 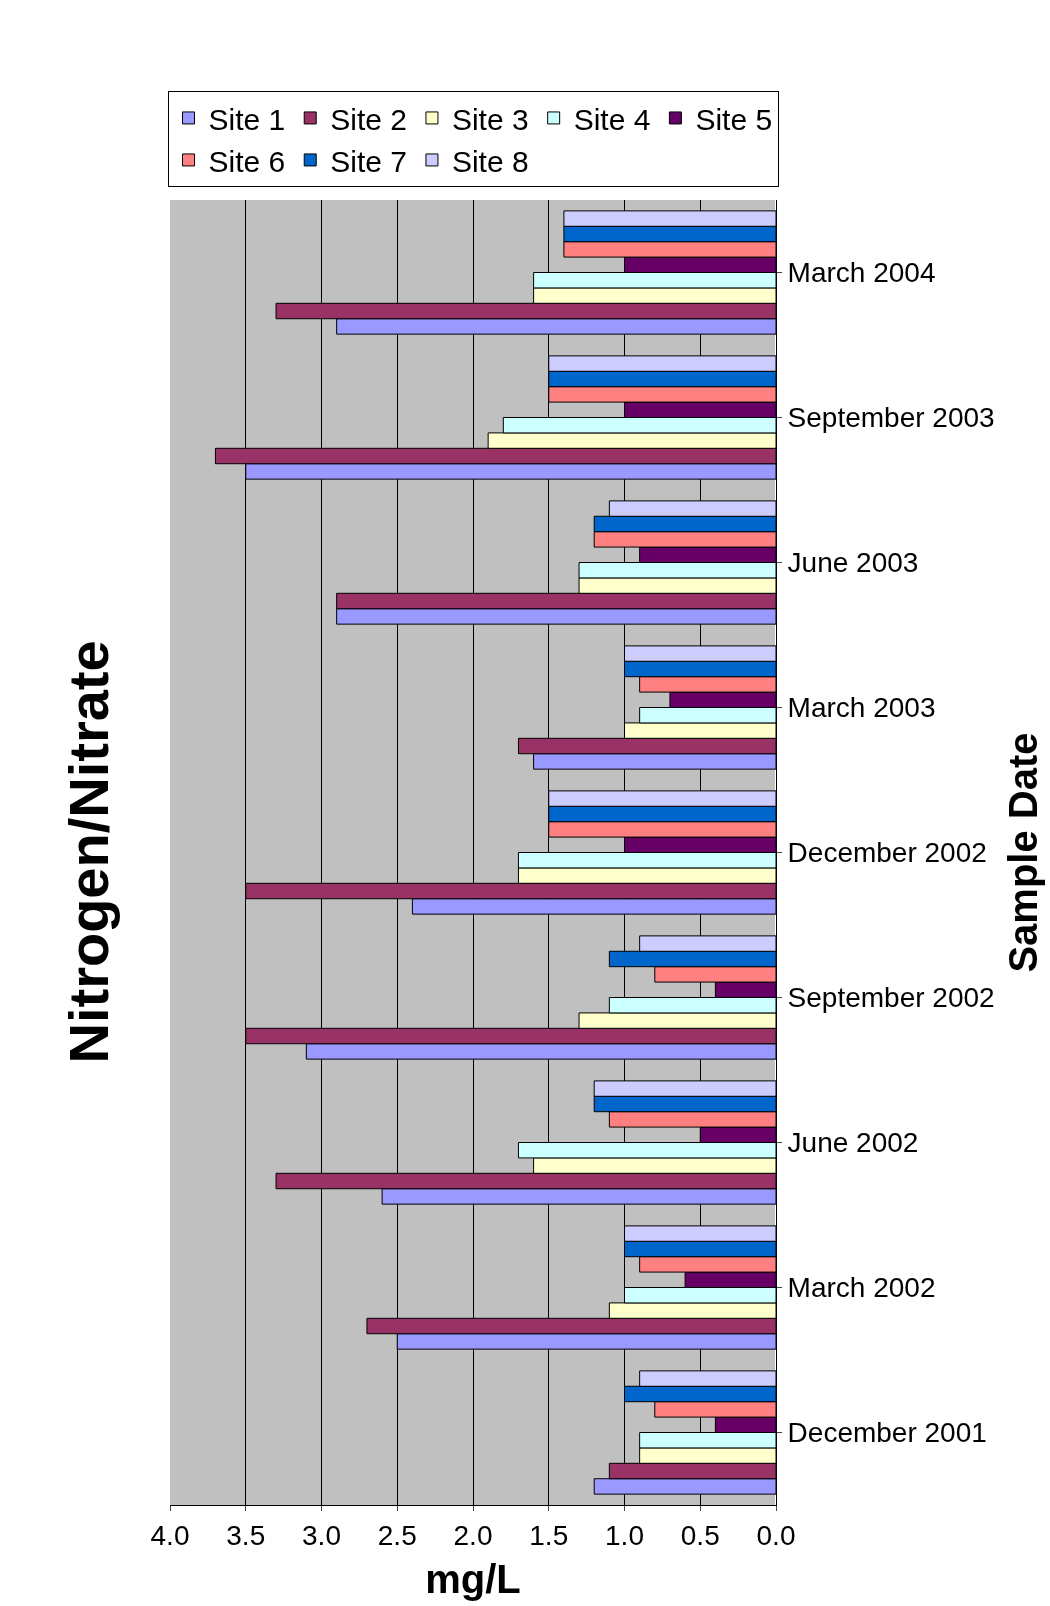 I want to click on x-tick-label: 3.5, so click(x=246, y=1535).